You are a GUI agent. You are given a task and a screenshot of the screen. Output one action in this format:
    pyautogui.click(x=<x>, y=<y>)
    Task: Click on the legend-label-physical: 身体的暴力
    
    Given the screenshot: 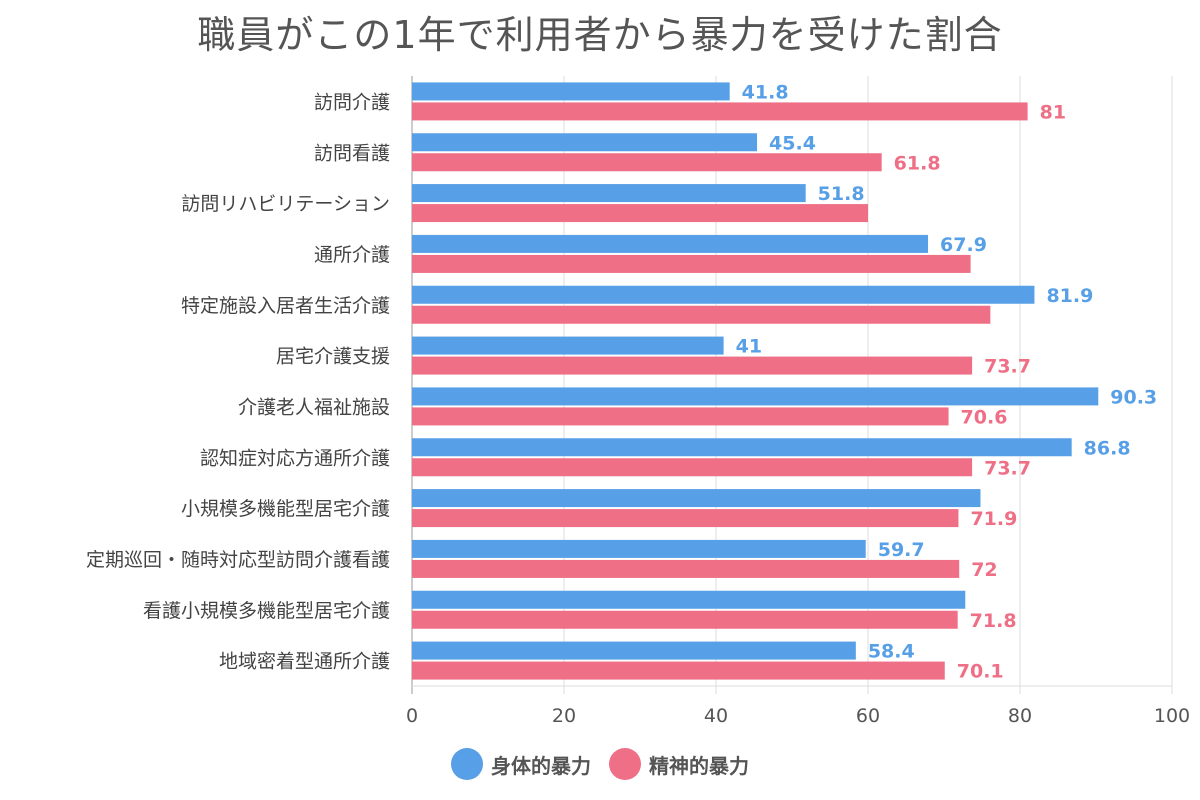 What is the action you would take?
    pyautogui.click(x=541, y=765)
    